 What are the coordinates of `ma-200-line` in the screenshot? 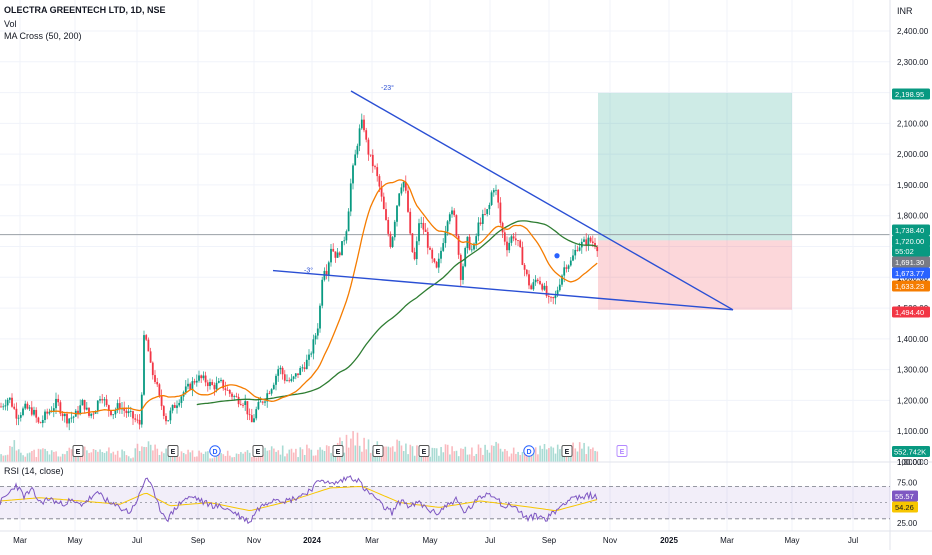 It's located at (397, 313).